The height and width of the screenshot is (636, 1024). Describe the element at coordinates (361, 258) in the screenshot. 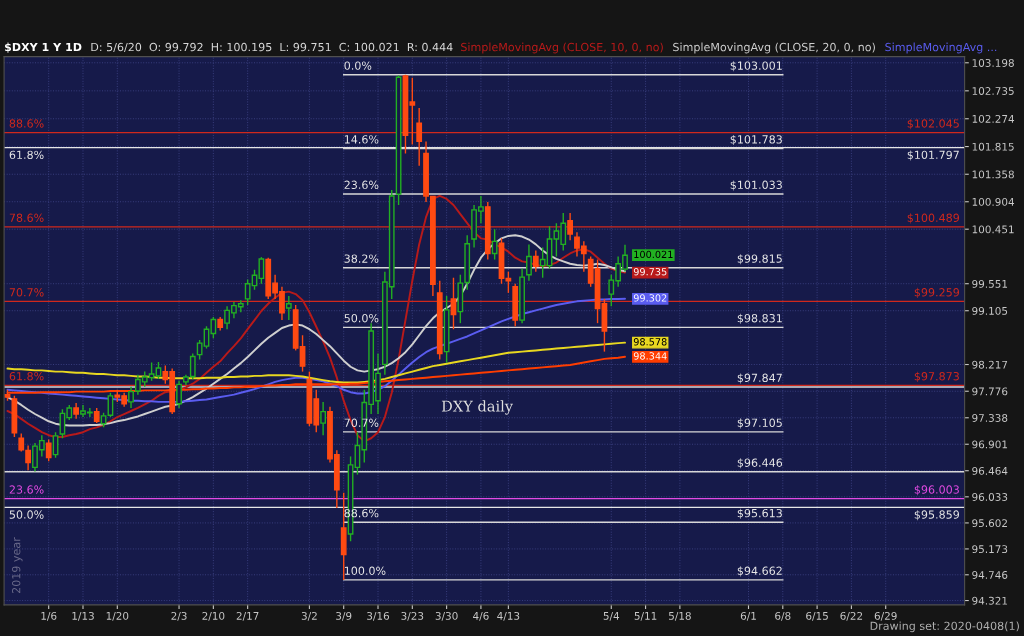

I see `annotation: 38.2%` at that location.